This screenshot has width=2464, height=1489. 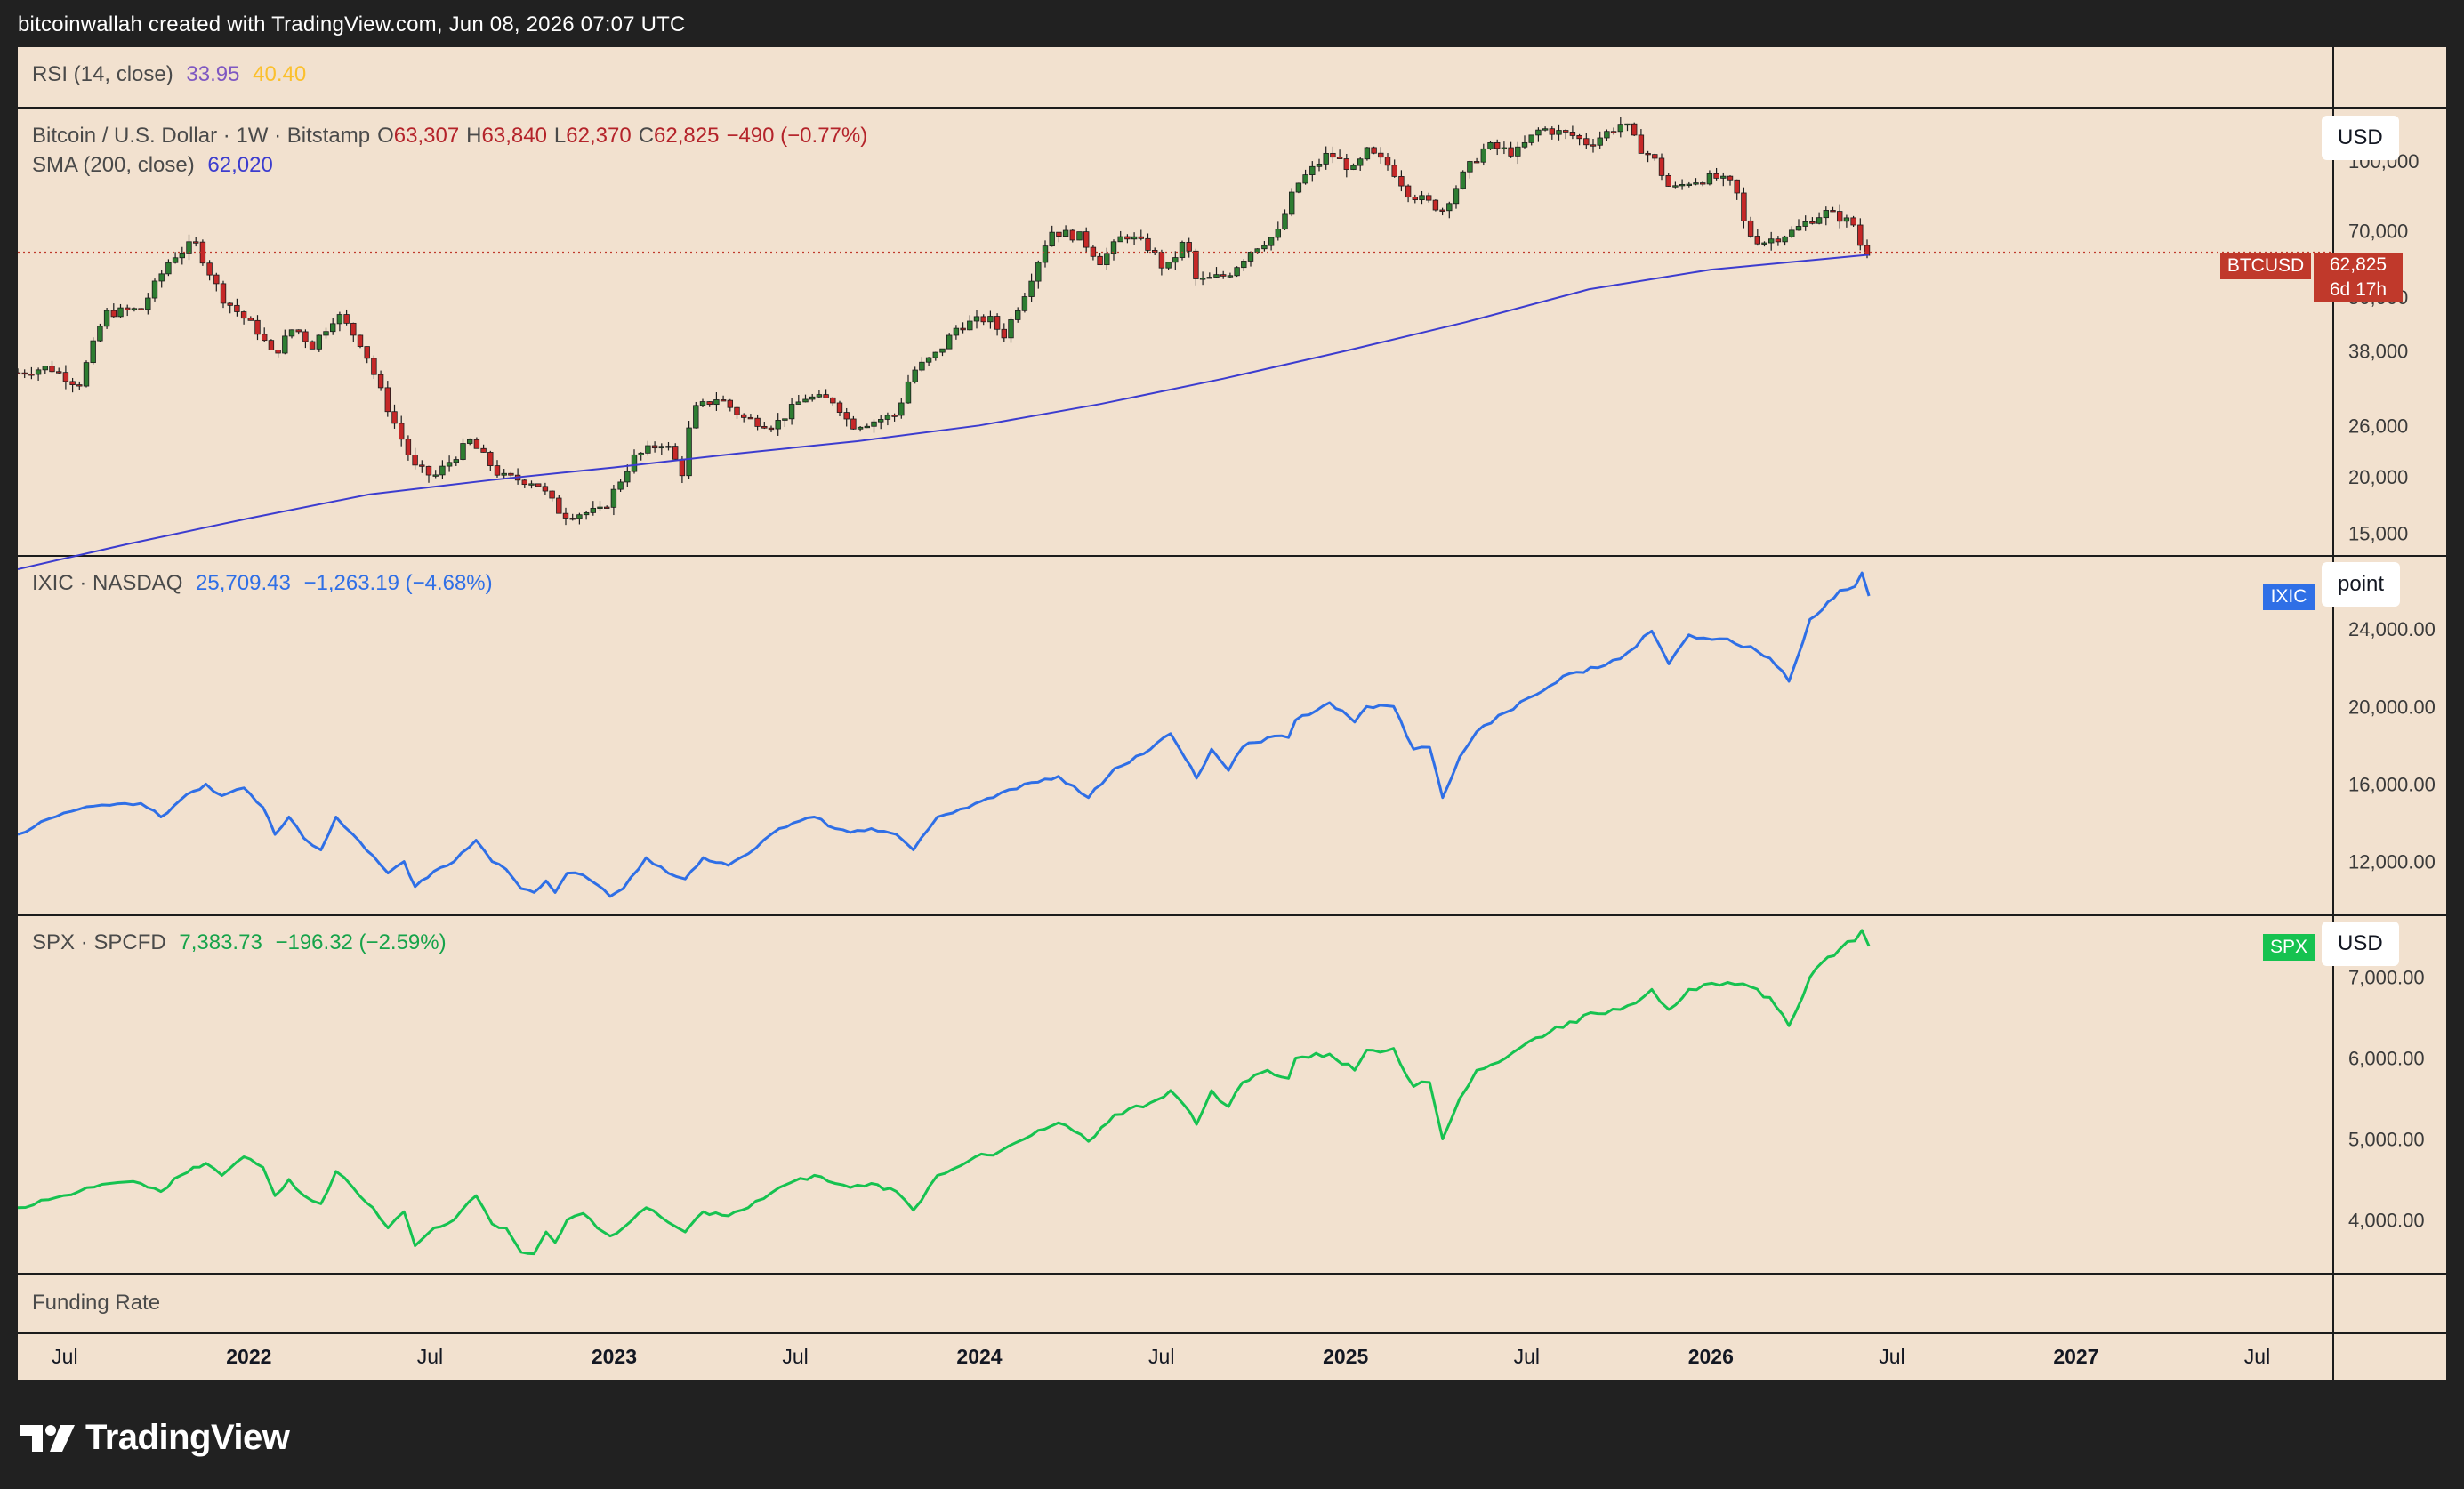 I want to click on ixic-value: 25,709.43, so click(x=243, y=583).